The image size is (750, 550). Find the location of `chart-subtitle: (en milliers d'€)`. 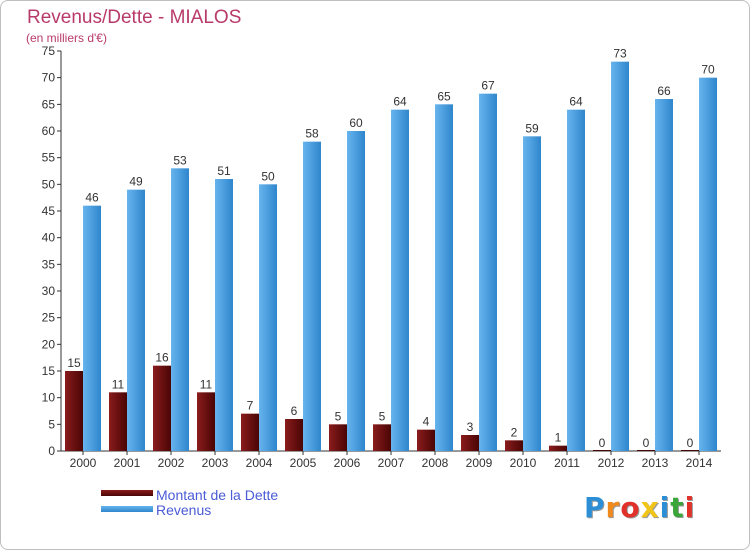

chart-subtitle: (en milliers d'€) is located at coordinates (66, 38).